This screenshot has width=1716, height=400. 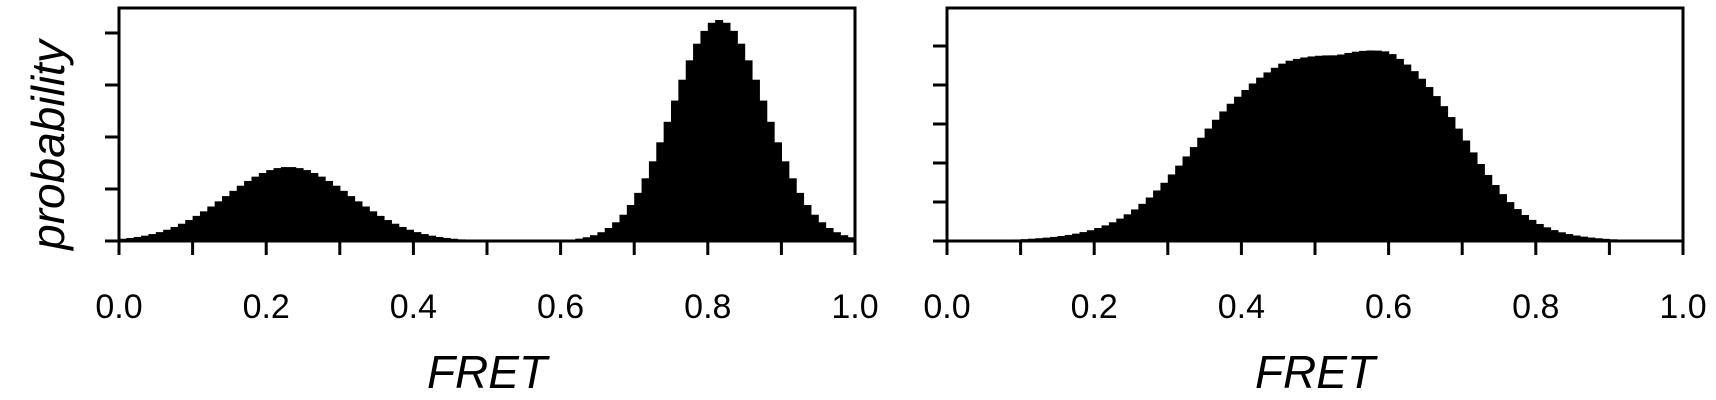 What do you see at coordinates (266, 307) in the screenshot?
I see `left-x-tick-label: 0.2` at bounding box center [266, 307].